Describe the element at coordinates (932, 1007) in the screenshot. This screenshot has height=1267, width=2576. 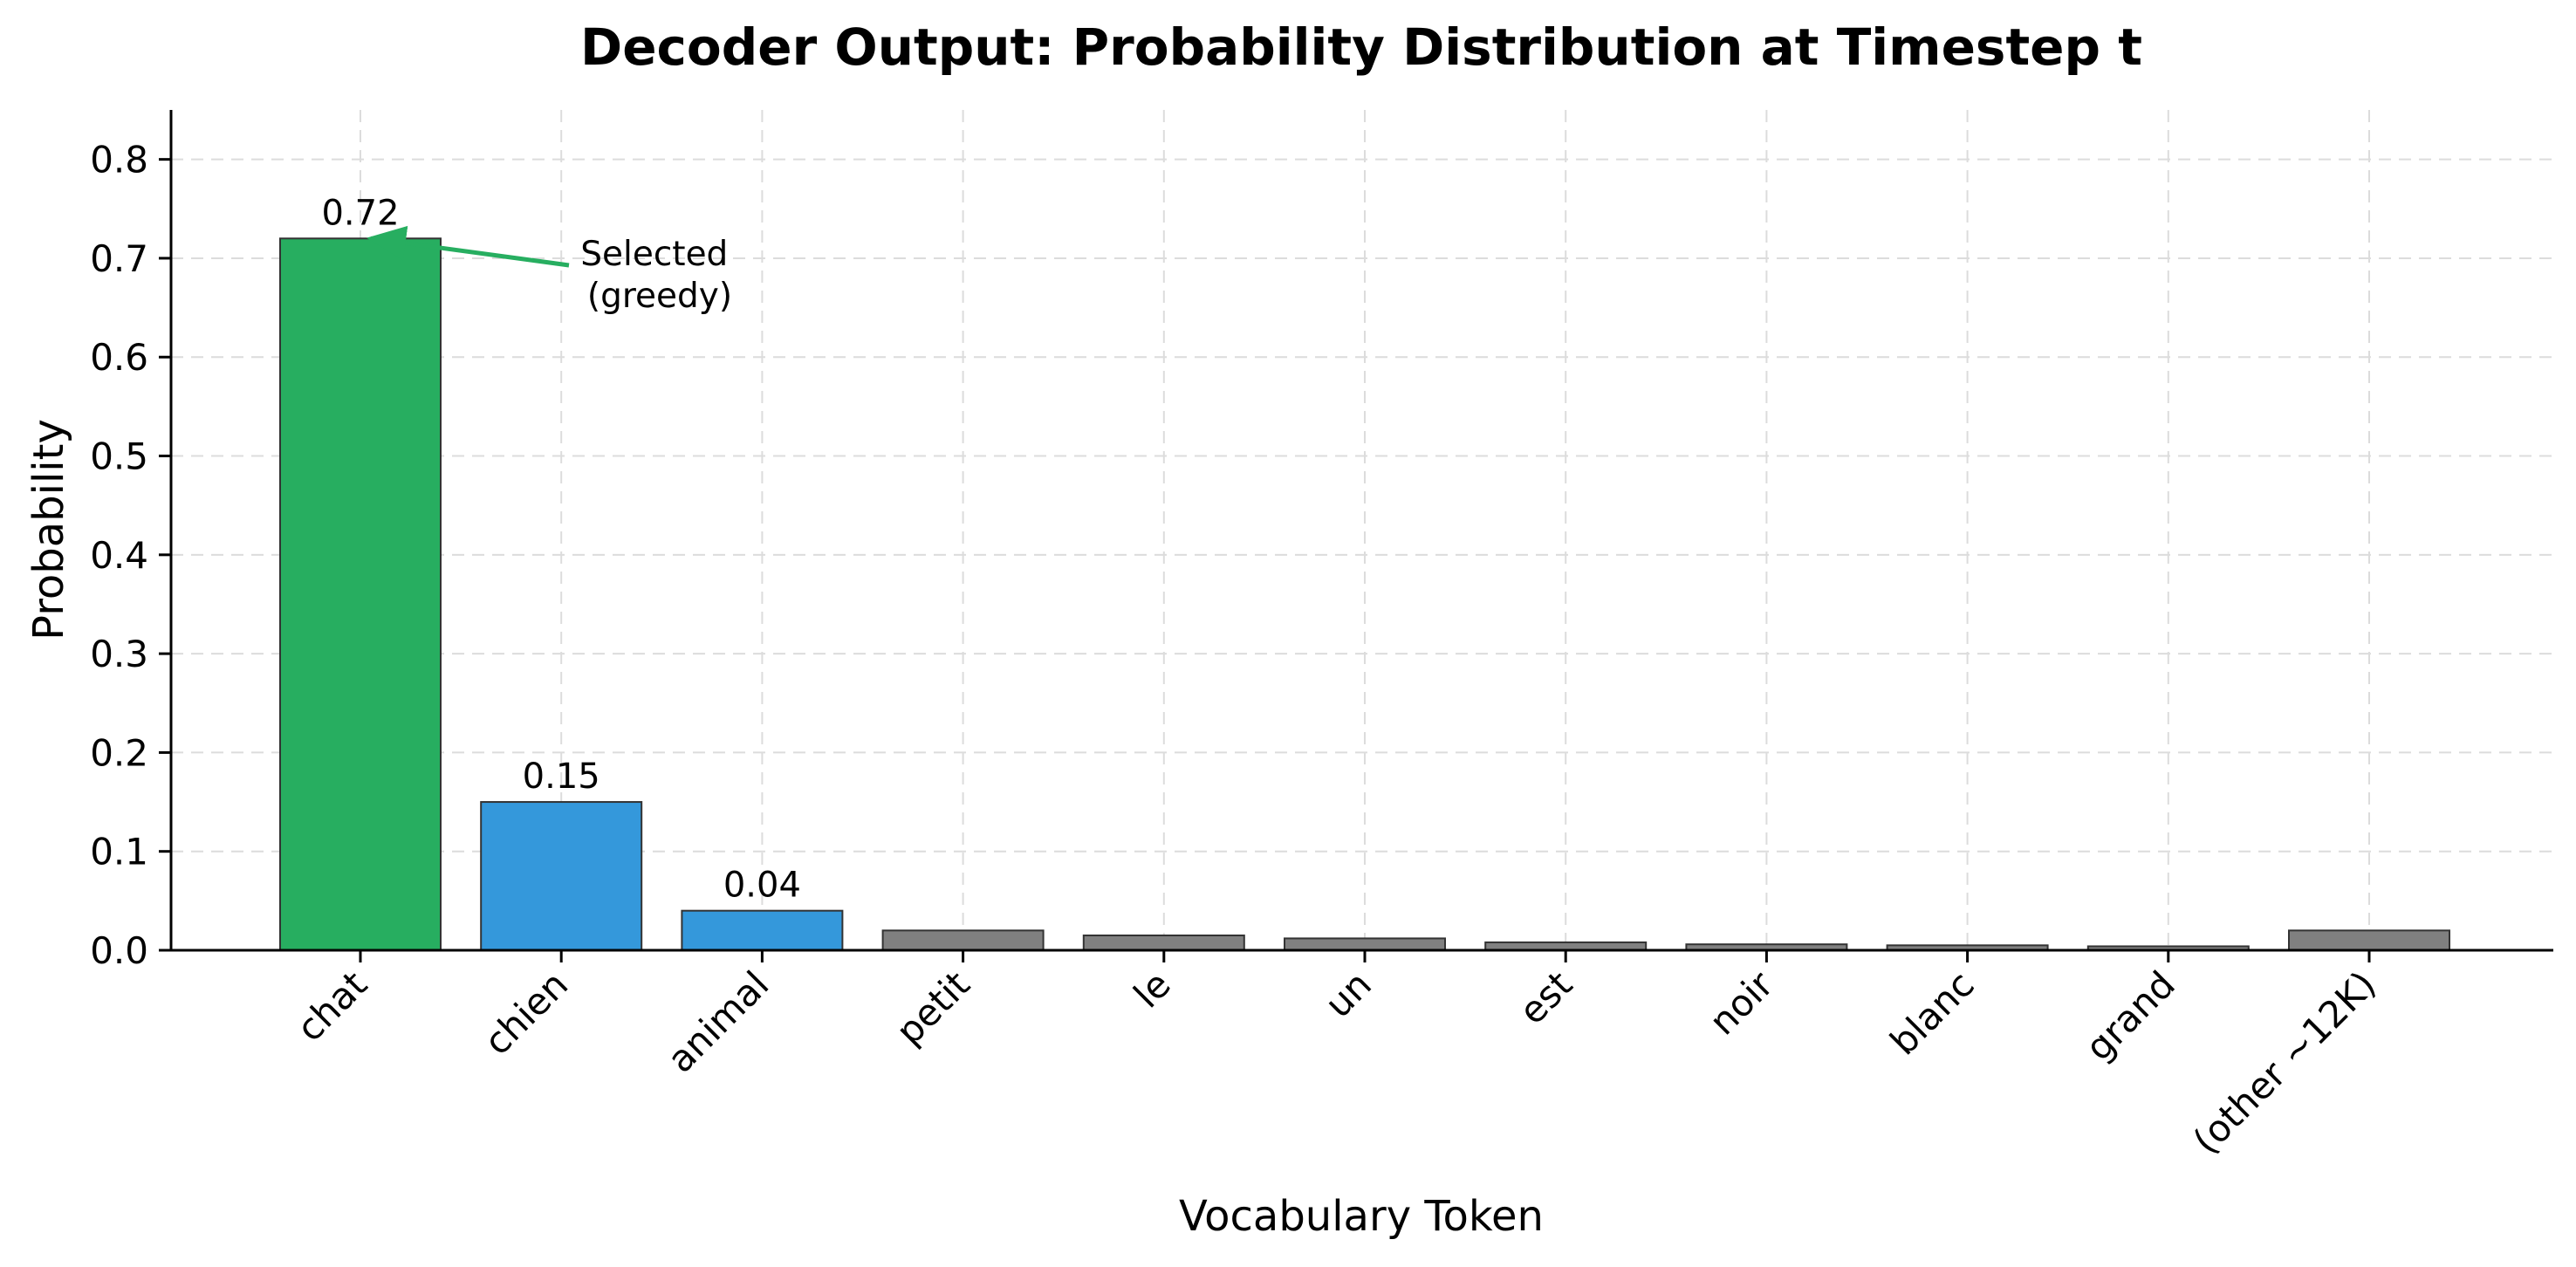
I see `x-tick-label-petit: petit` at that location.